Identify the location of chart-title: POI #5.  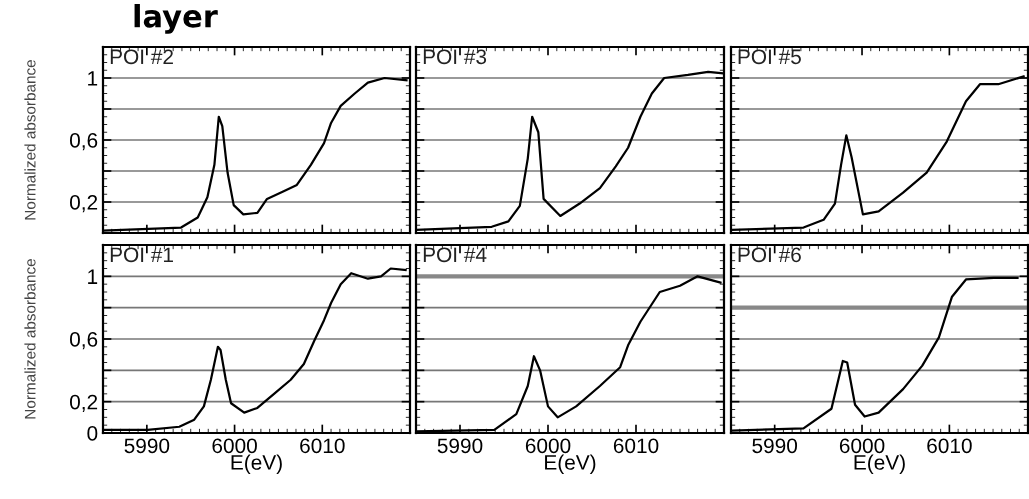
(769, 57).